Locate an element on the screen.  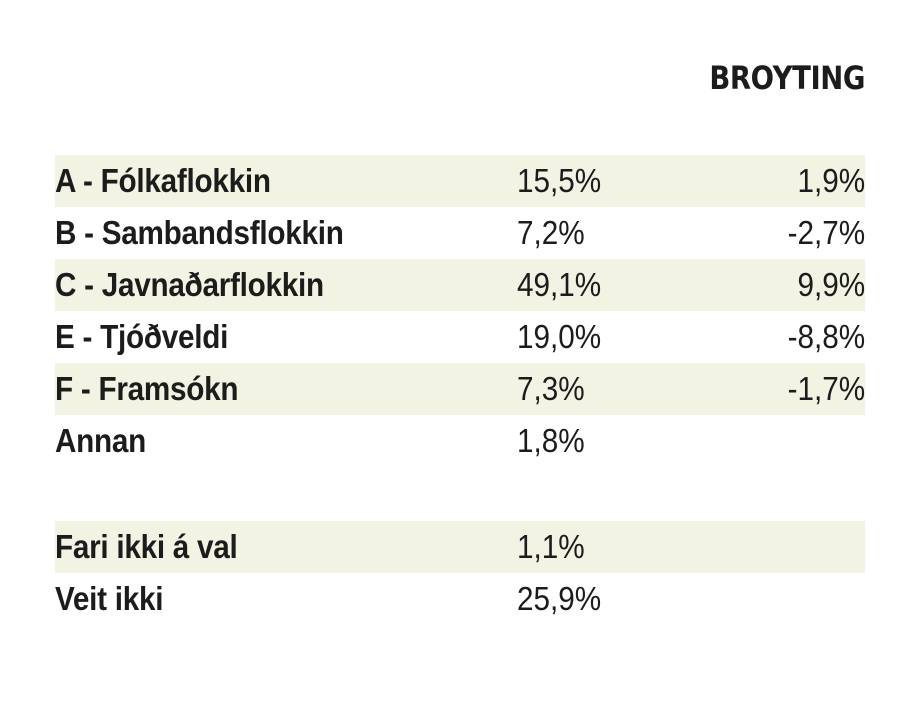
table-row: F - Framsókn 7,3% -1,7% is located at coordinates (460, 389).